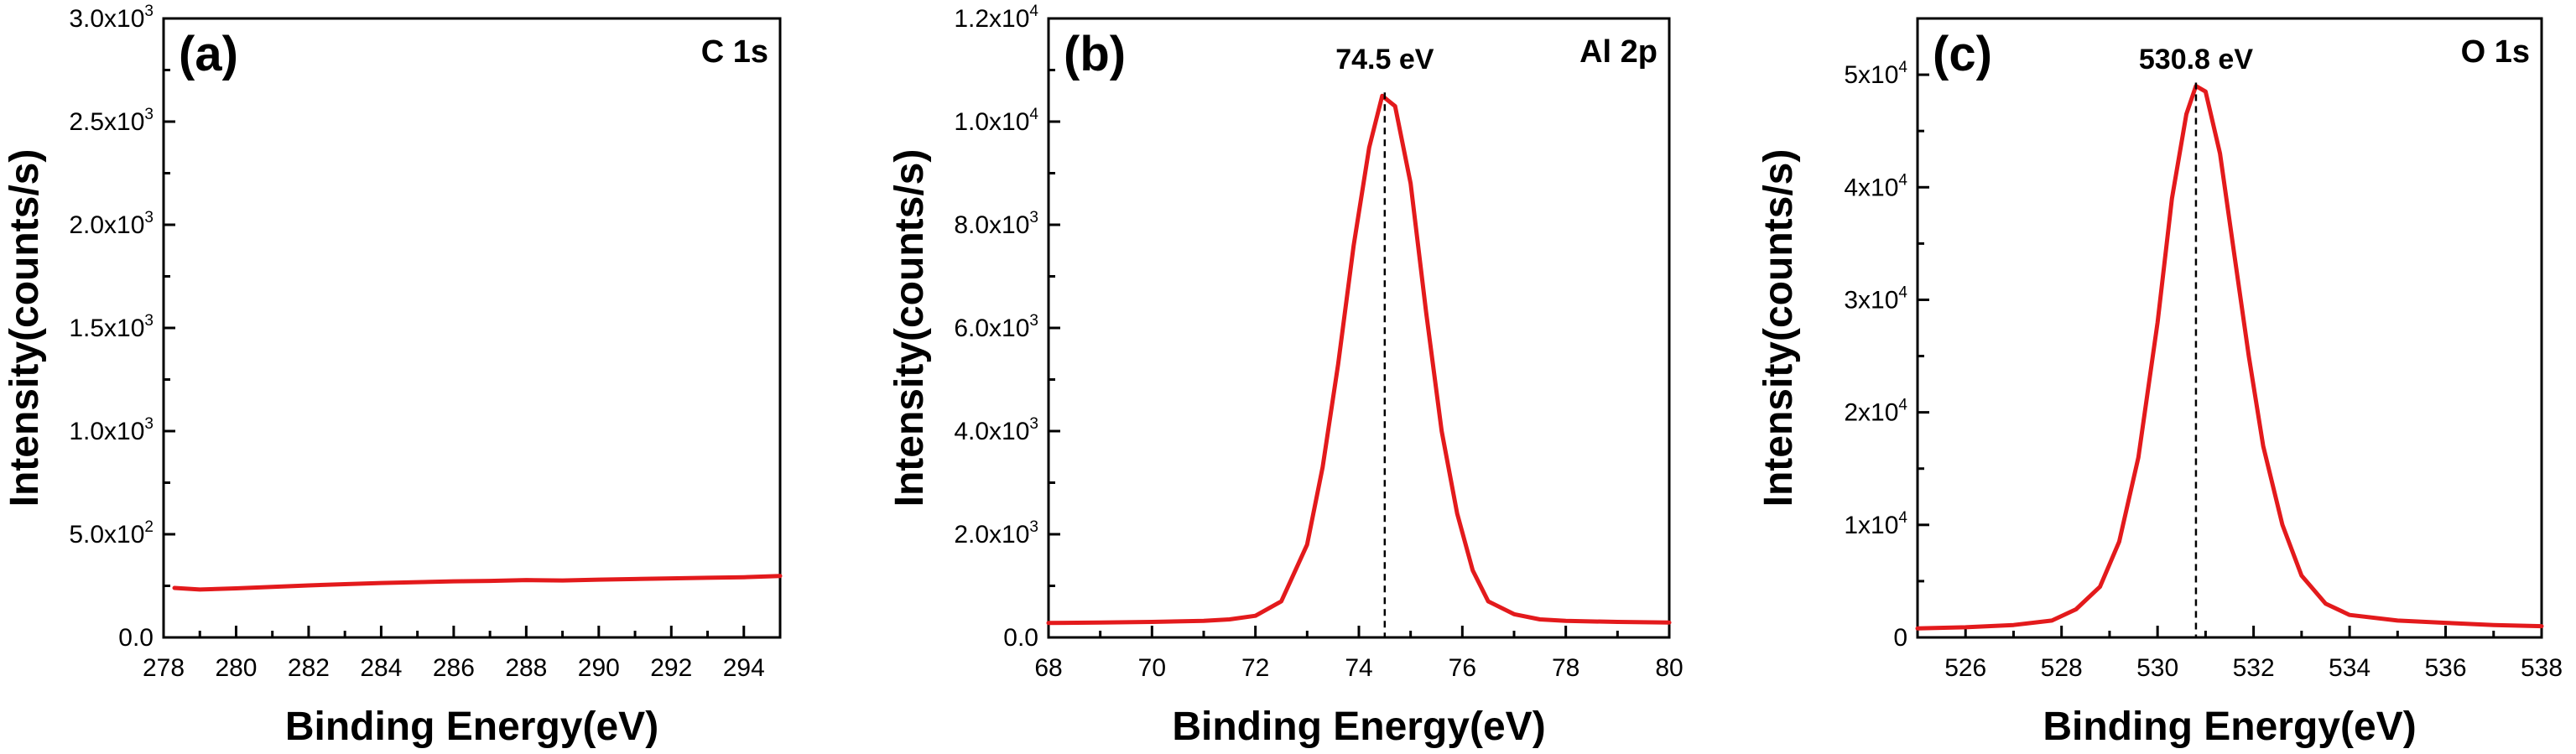 The height and width of the screenshot is (754, 2576). Describe the element at coordinates (1875, 186) in the screenshot. I see `y-tick-label: 4x10⁴` at that location.